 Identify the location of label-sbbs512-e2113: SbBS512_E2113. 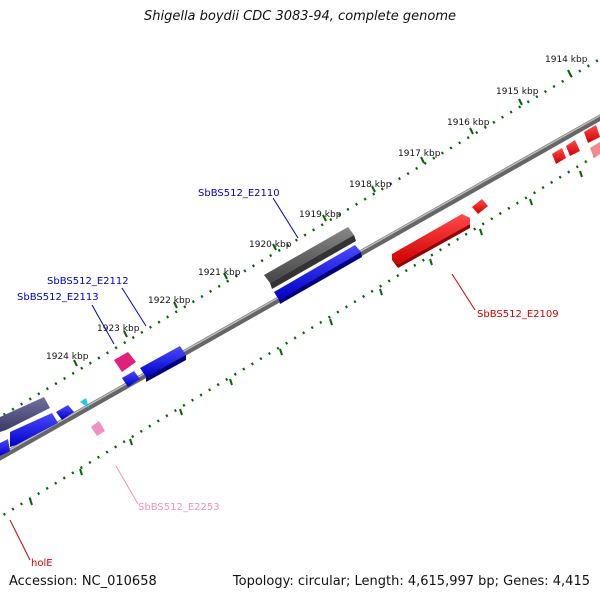
(58, 297).